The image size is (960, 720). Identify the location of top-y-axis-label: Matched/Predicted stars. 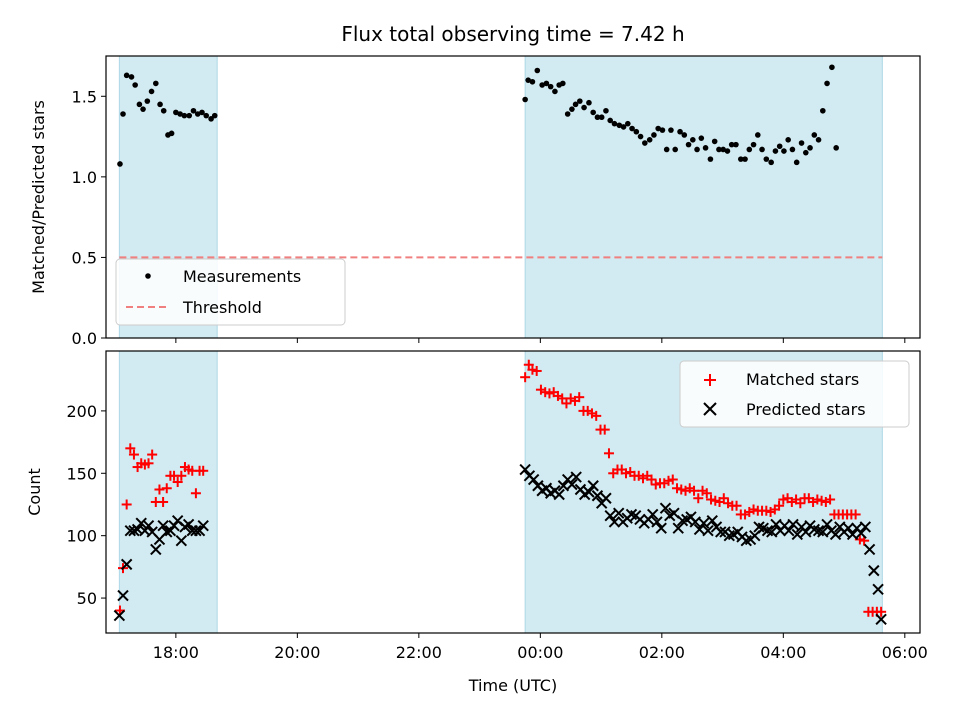
(38, 197).